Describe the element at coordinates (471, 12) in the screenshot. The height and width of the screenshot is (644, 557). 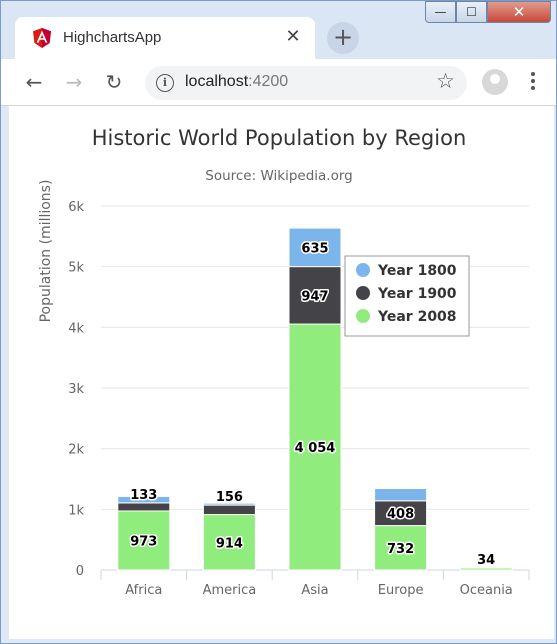
I see `maximize-button: ☐` at that location.